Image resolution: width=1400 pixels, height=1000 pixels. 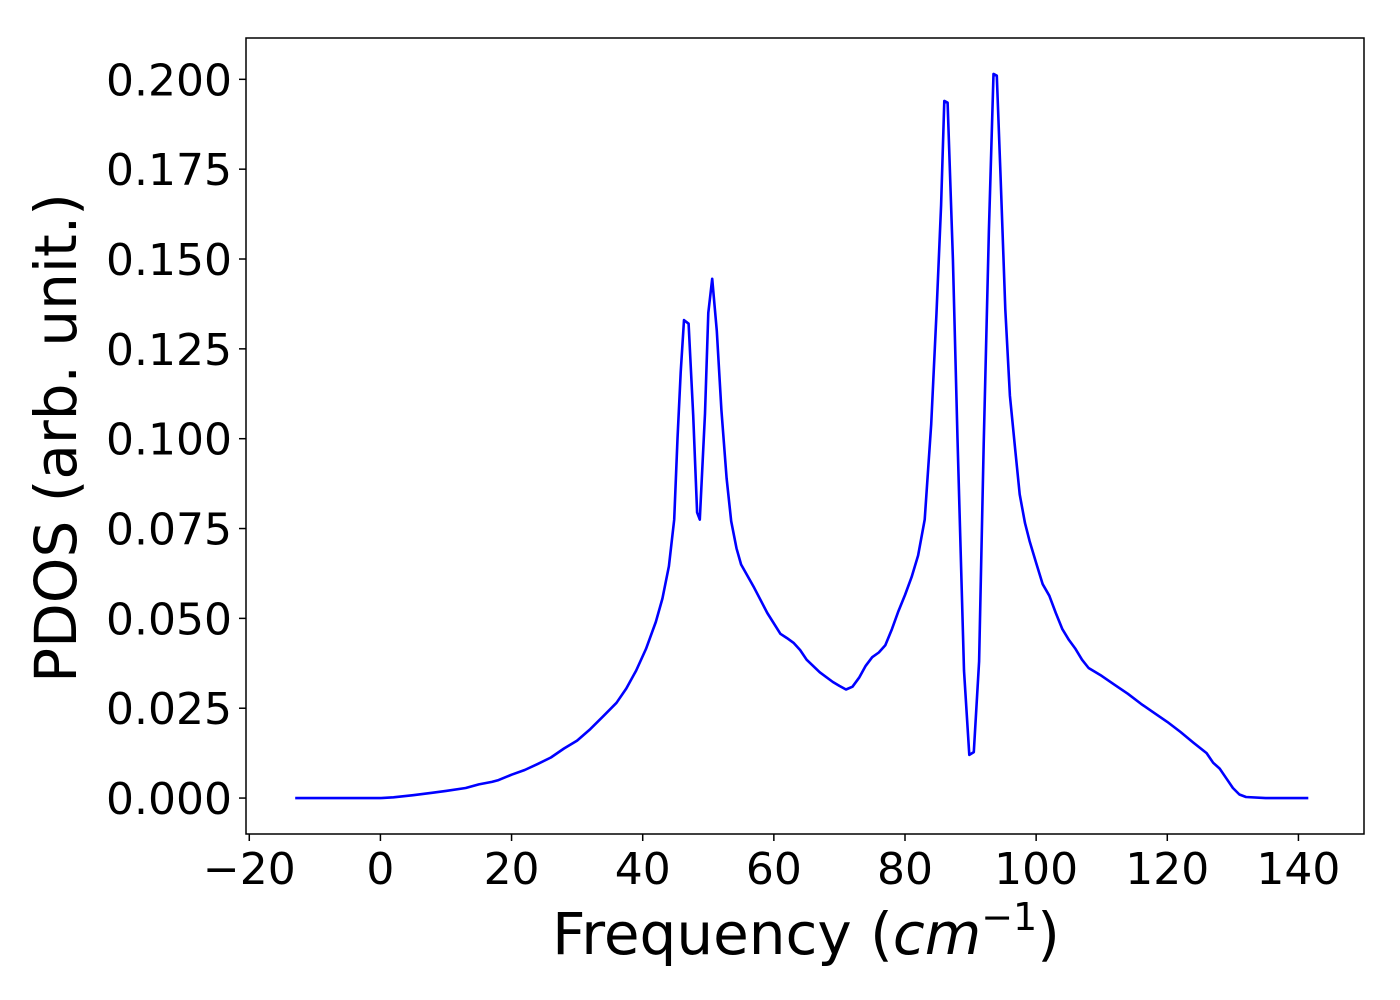 I want to click on y-tick-label: 0.175, so click(x=169, y=170).